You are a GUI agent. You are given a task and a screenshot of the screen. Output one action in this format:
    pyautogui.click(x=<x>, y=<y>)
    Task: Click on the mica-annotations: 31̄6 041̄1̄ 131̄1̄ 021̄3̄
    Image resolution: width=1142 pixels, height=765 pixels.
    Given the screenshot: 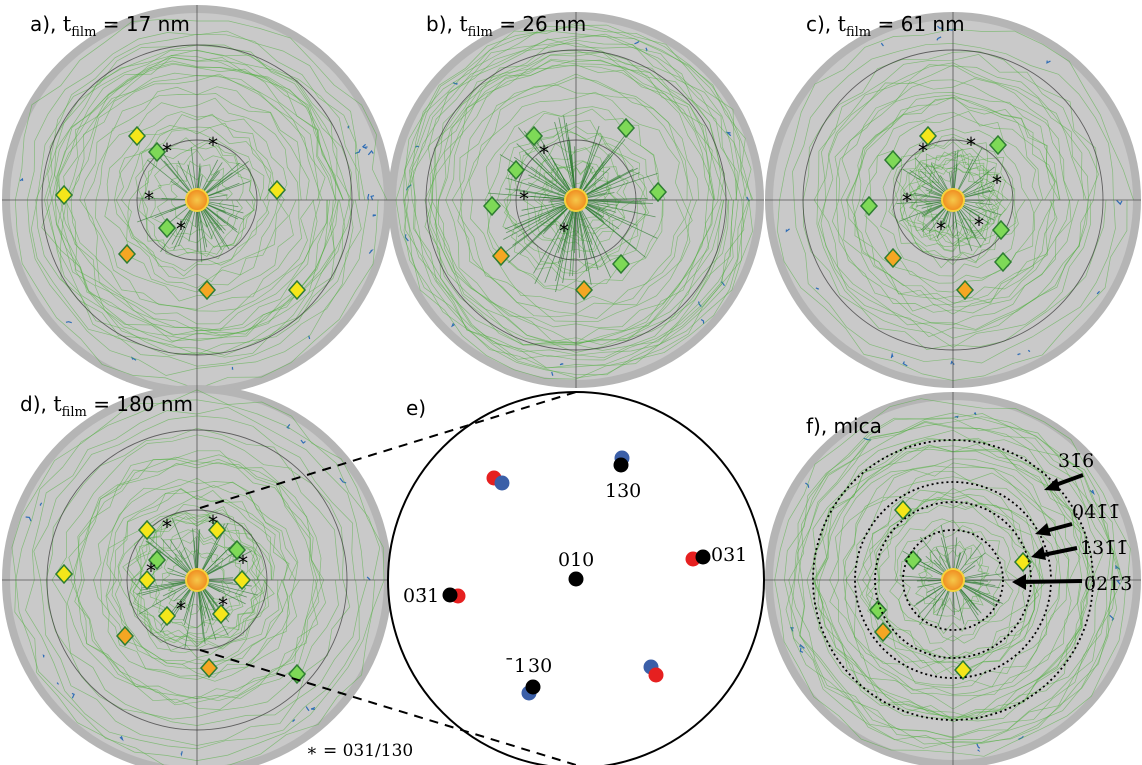 What is the action you would take?
    pyautogui.click(x=1072, y=522)
    